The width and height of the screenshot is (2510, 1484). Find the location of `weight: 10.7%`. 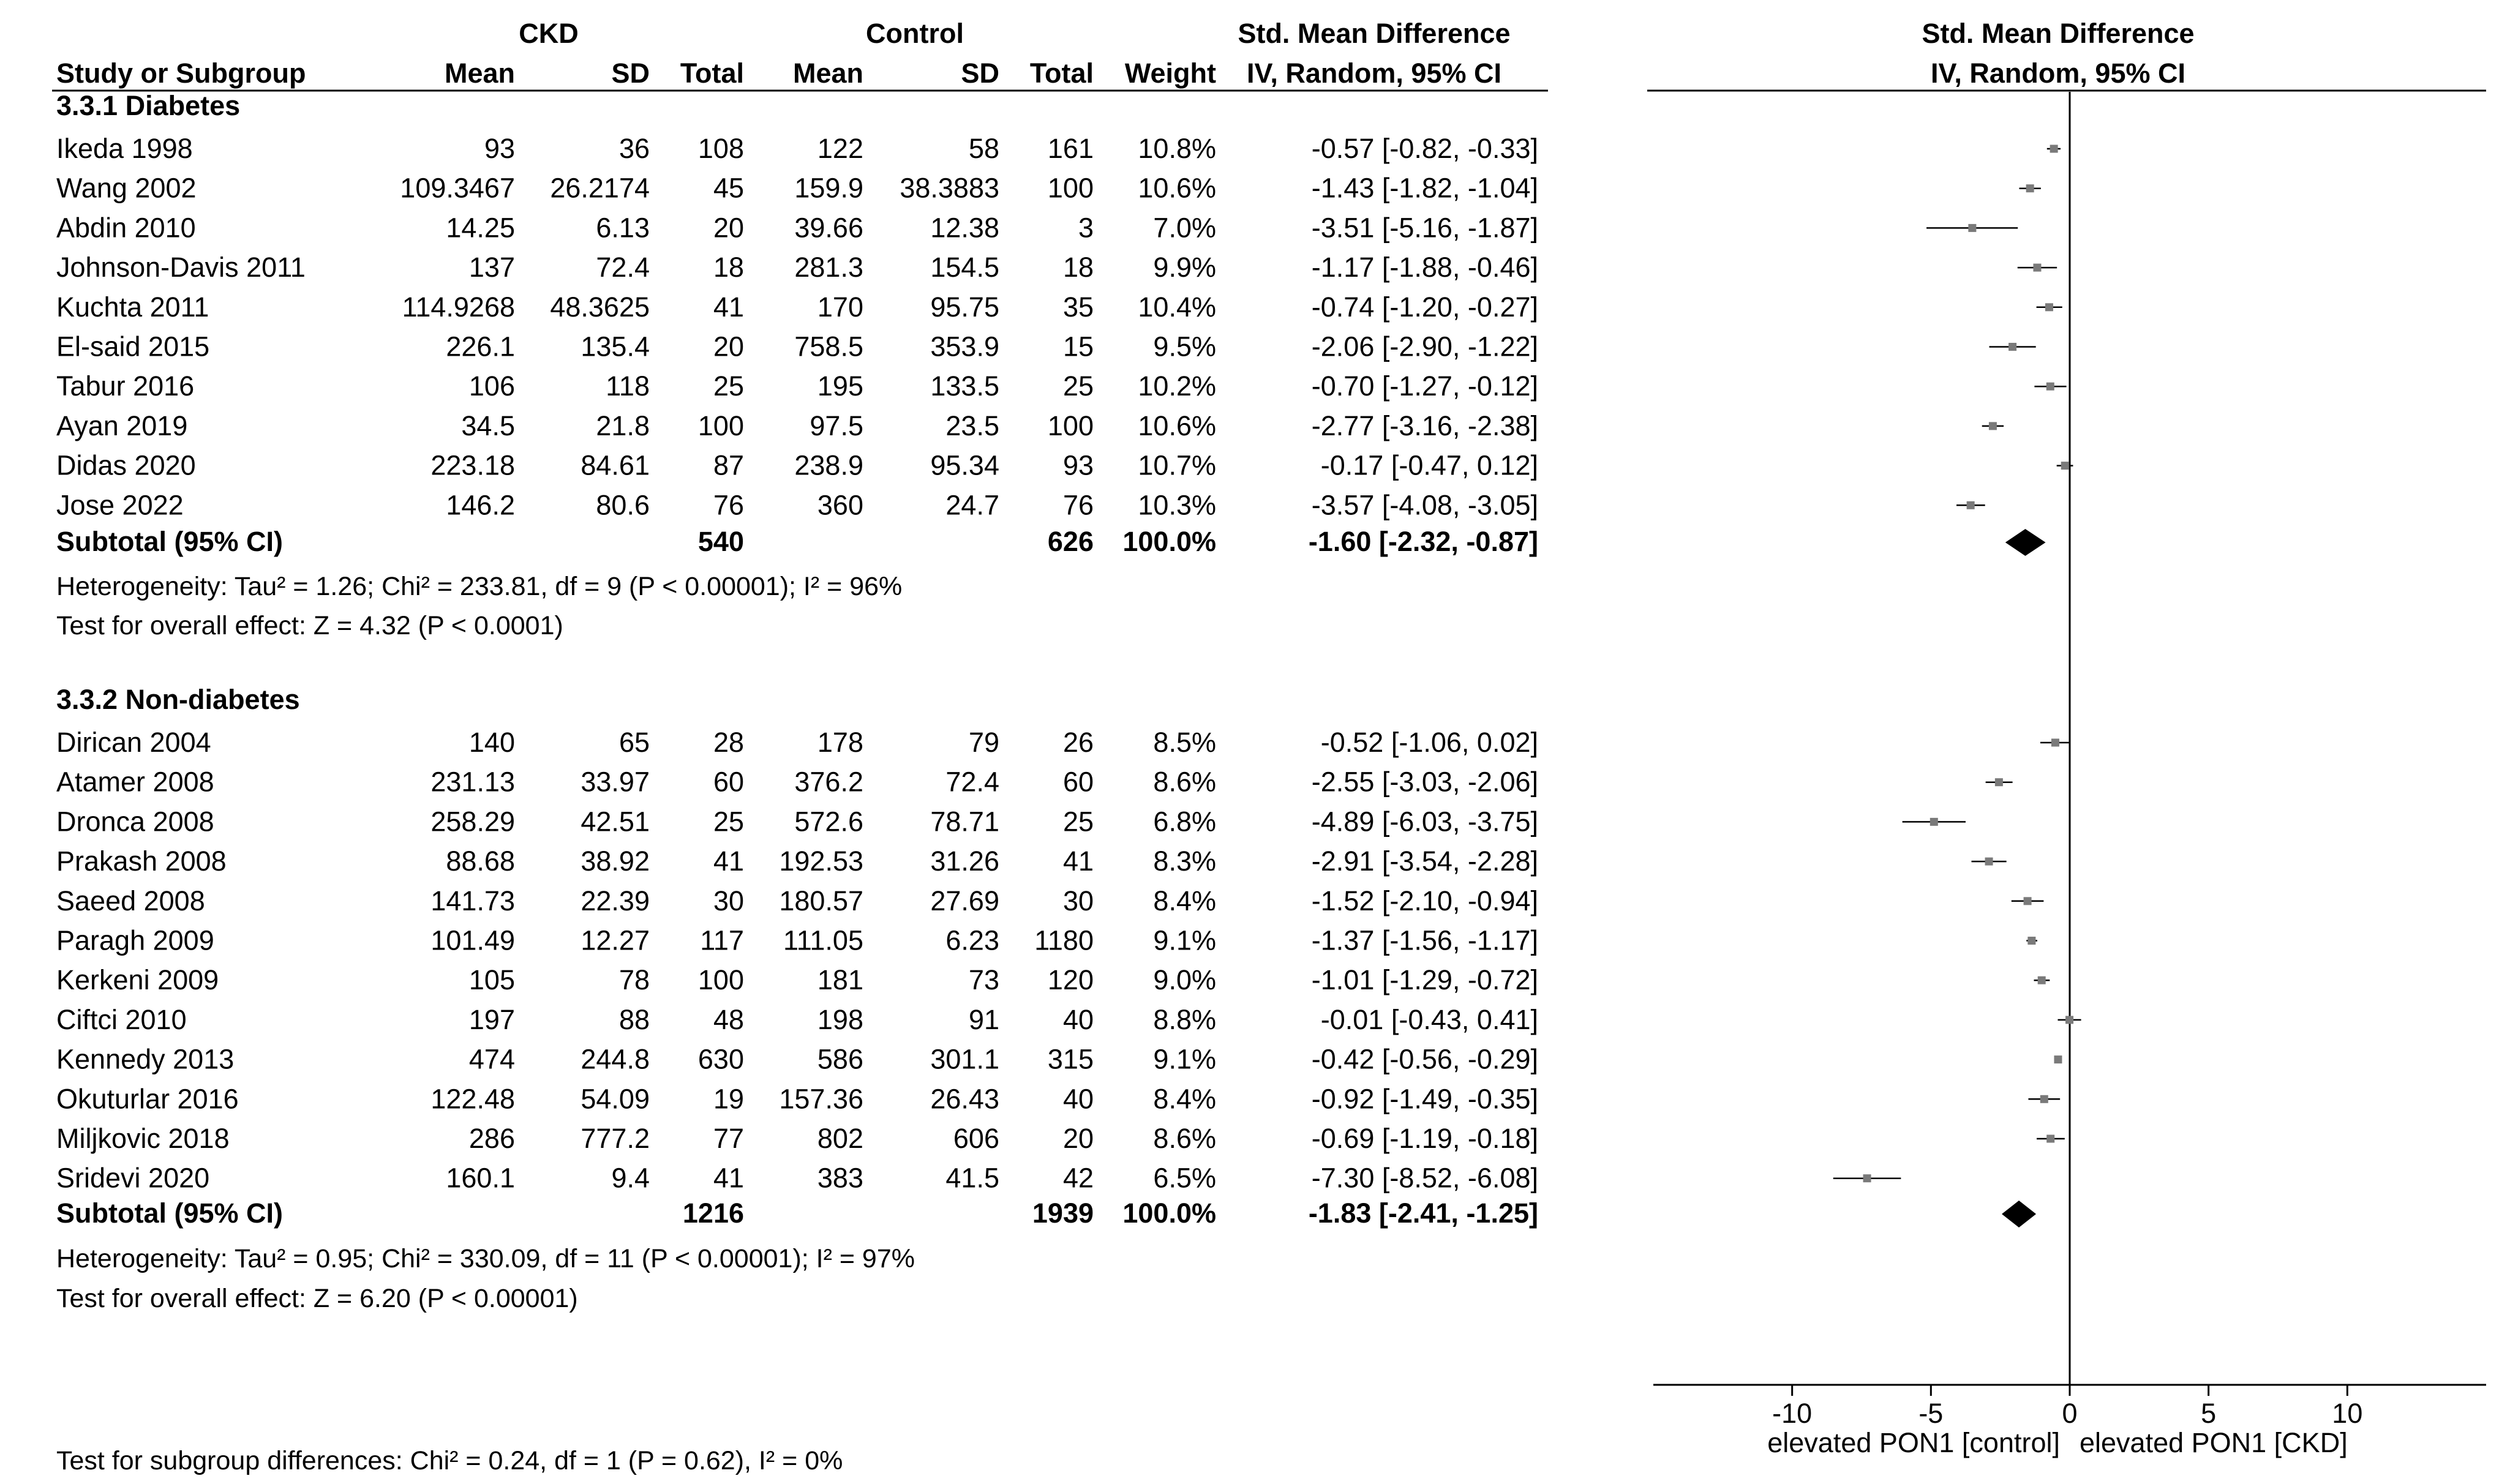

weight: 10.7% is located at coordinates (1177, 465).